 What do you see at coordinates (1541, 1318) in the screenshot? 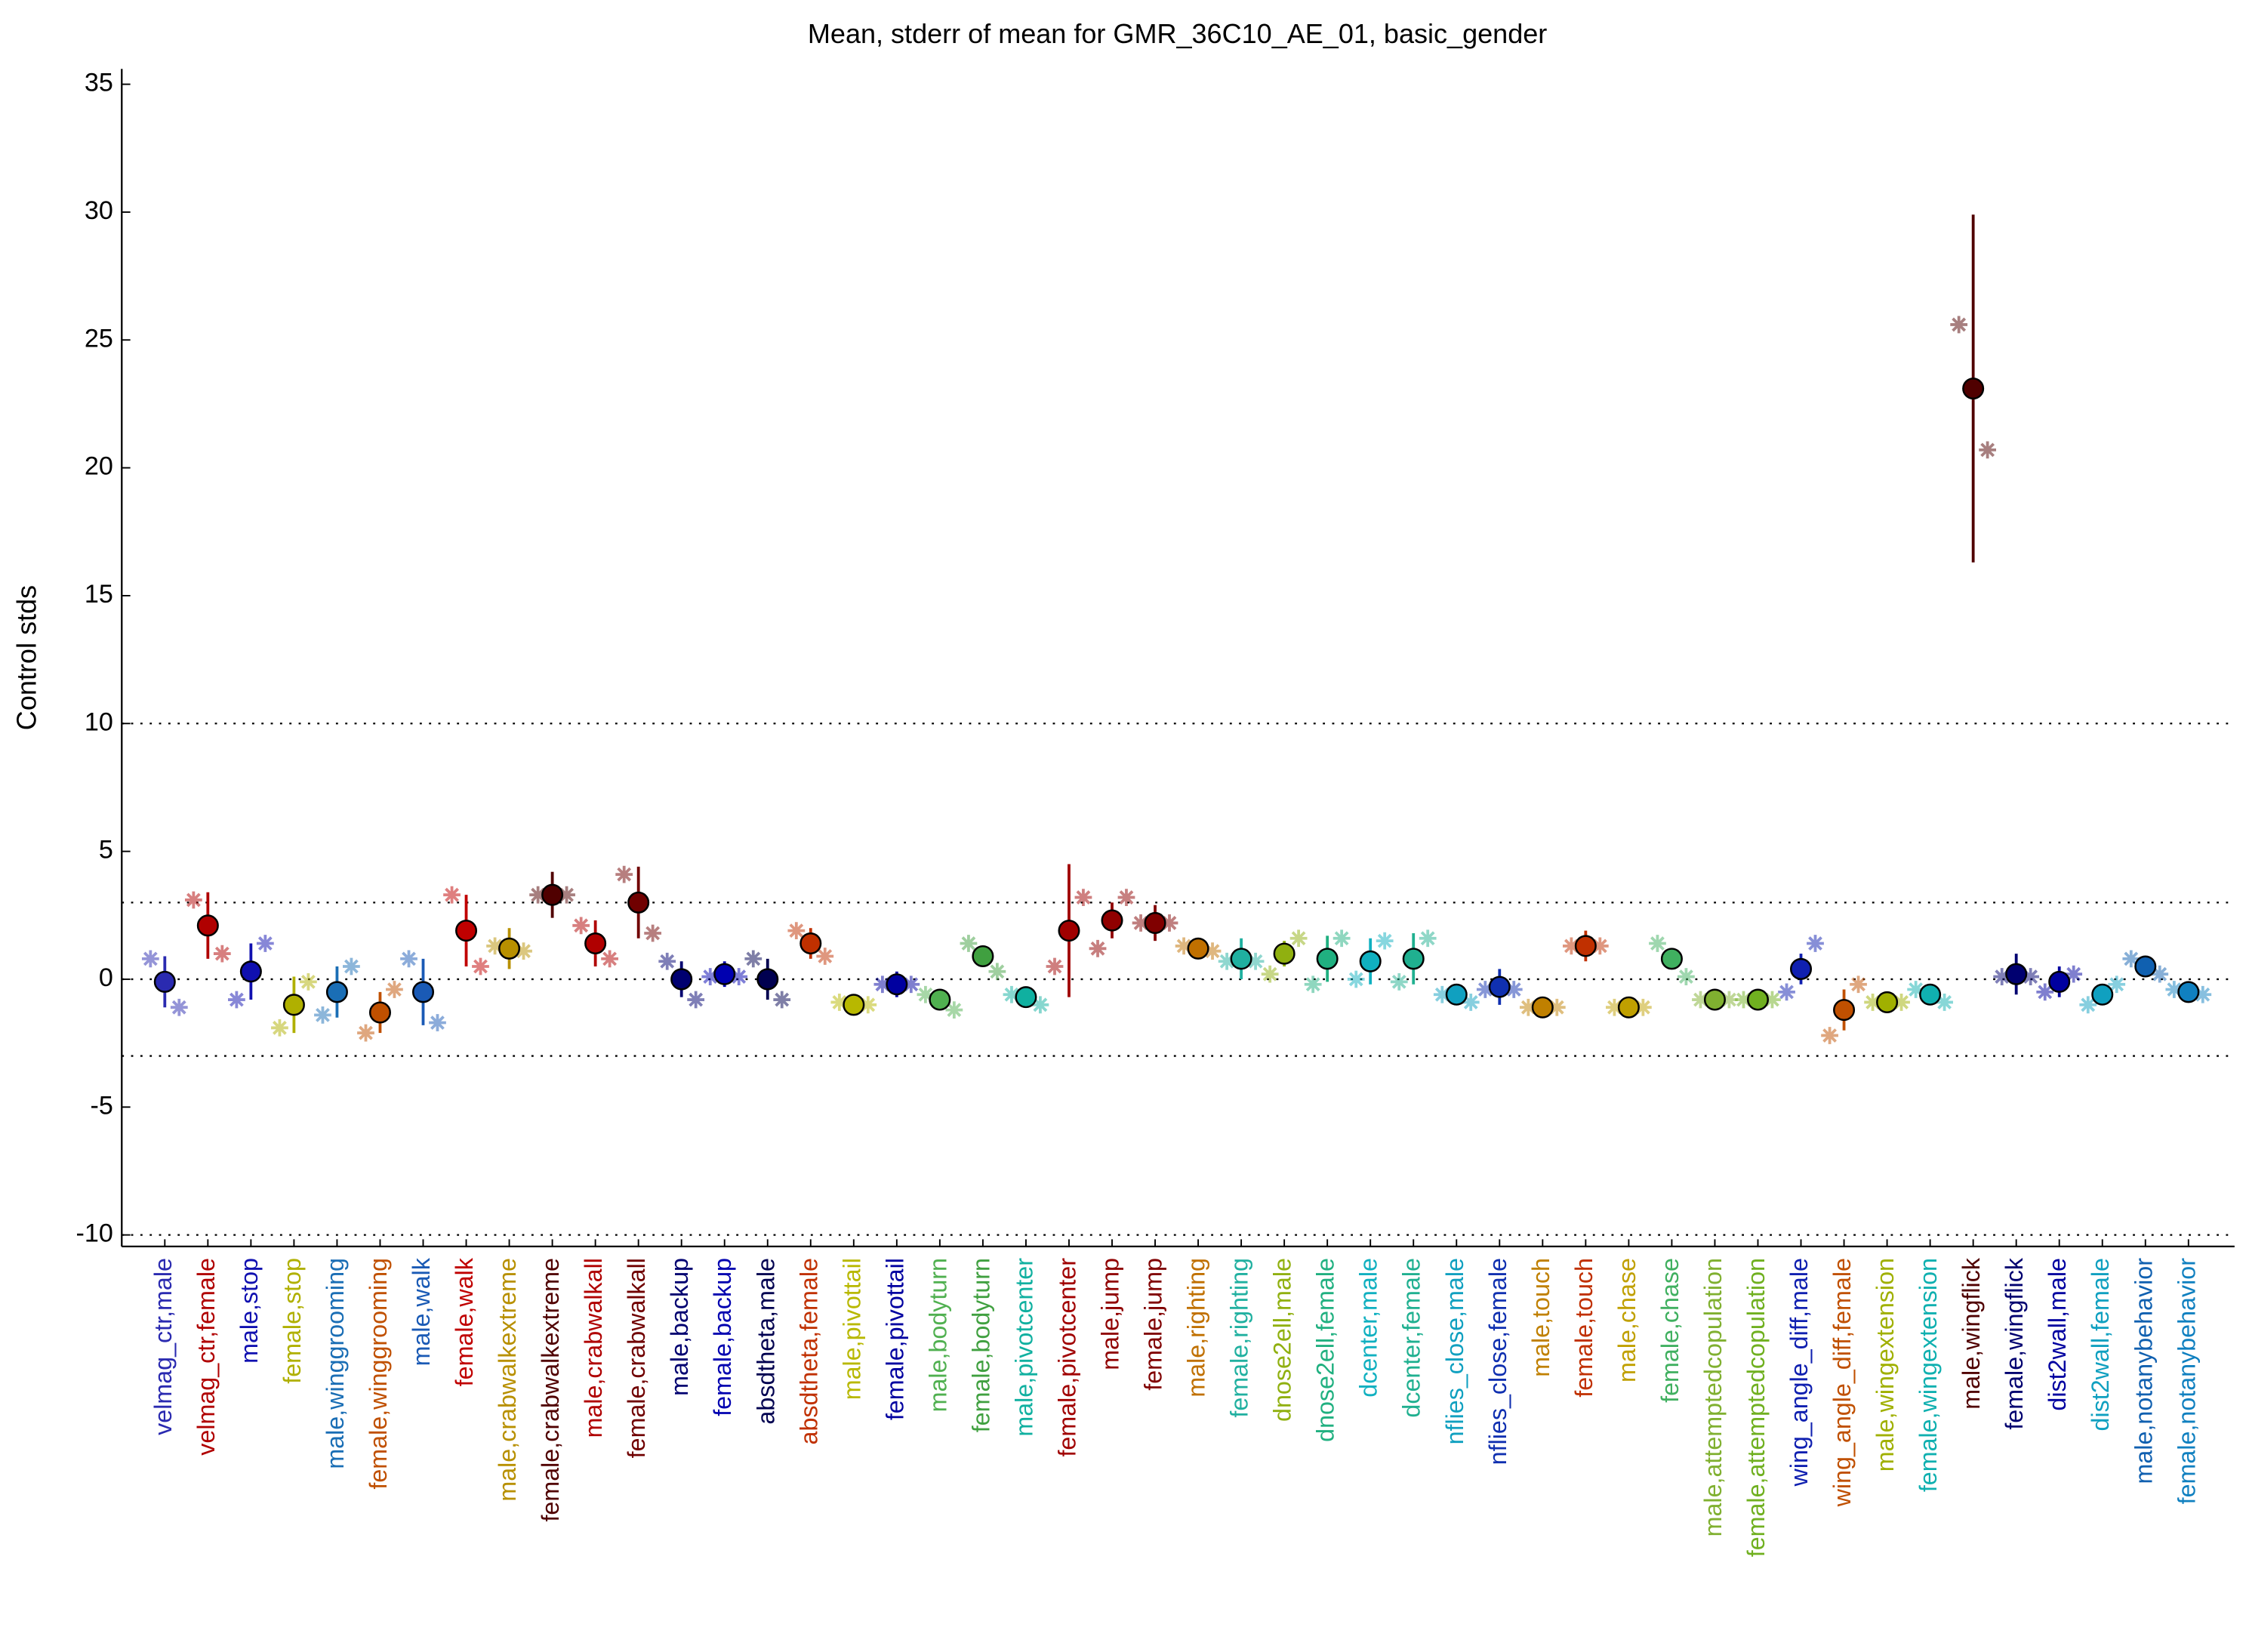
I see `x-tick-label: male,touch` at bounding box center [1541, 1318].